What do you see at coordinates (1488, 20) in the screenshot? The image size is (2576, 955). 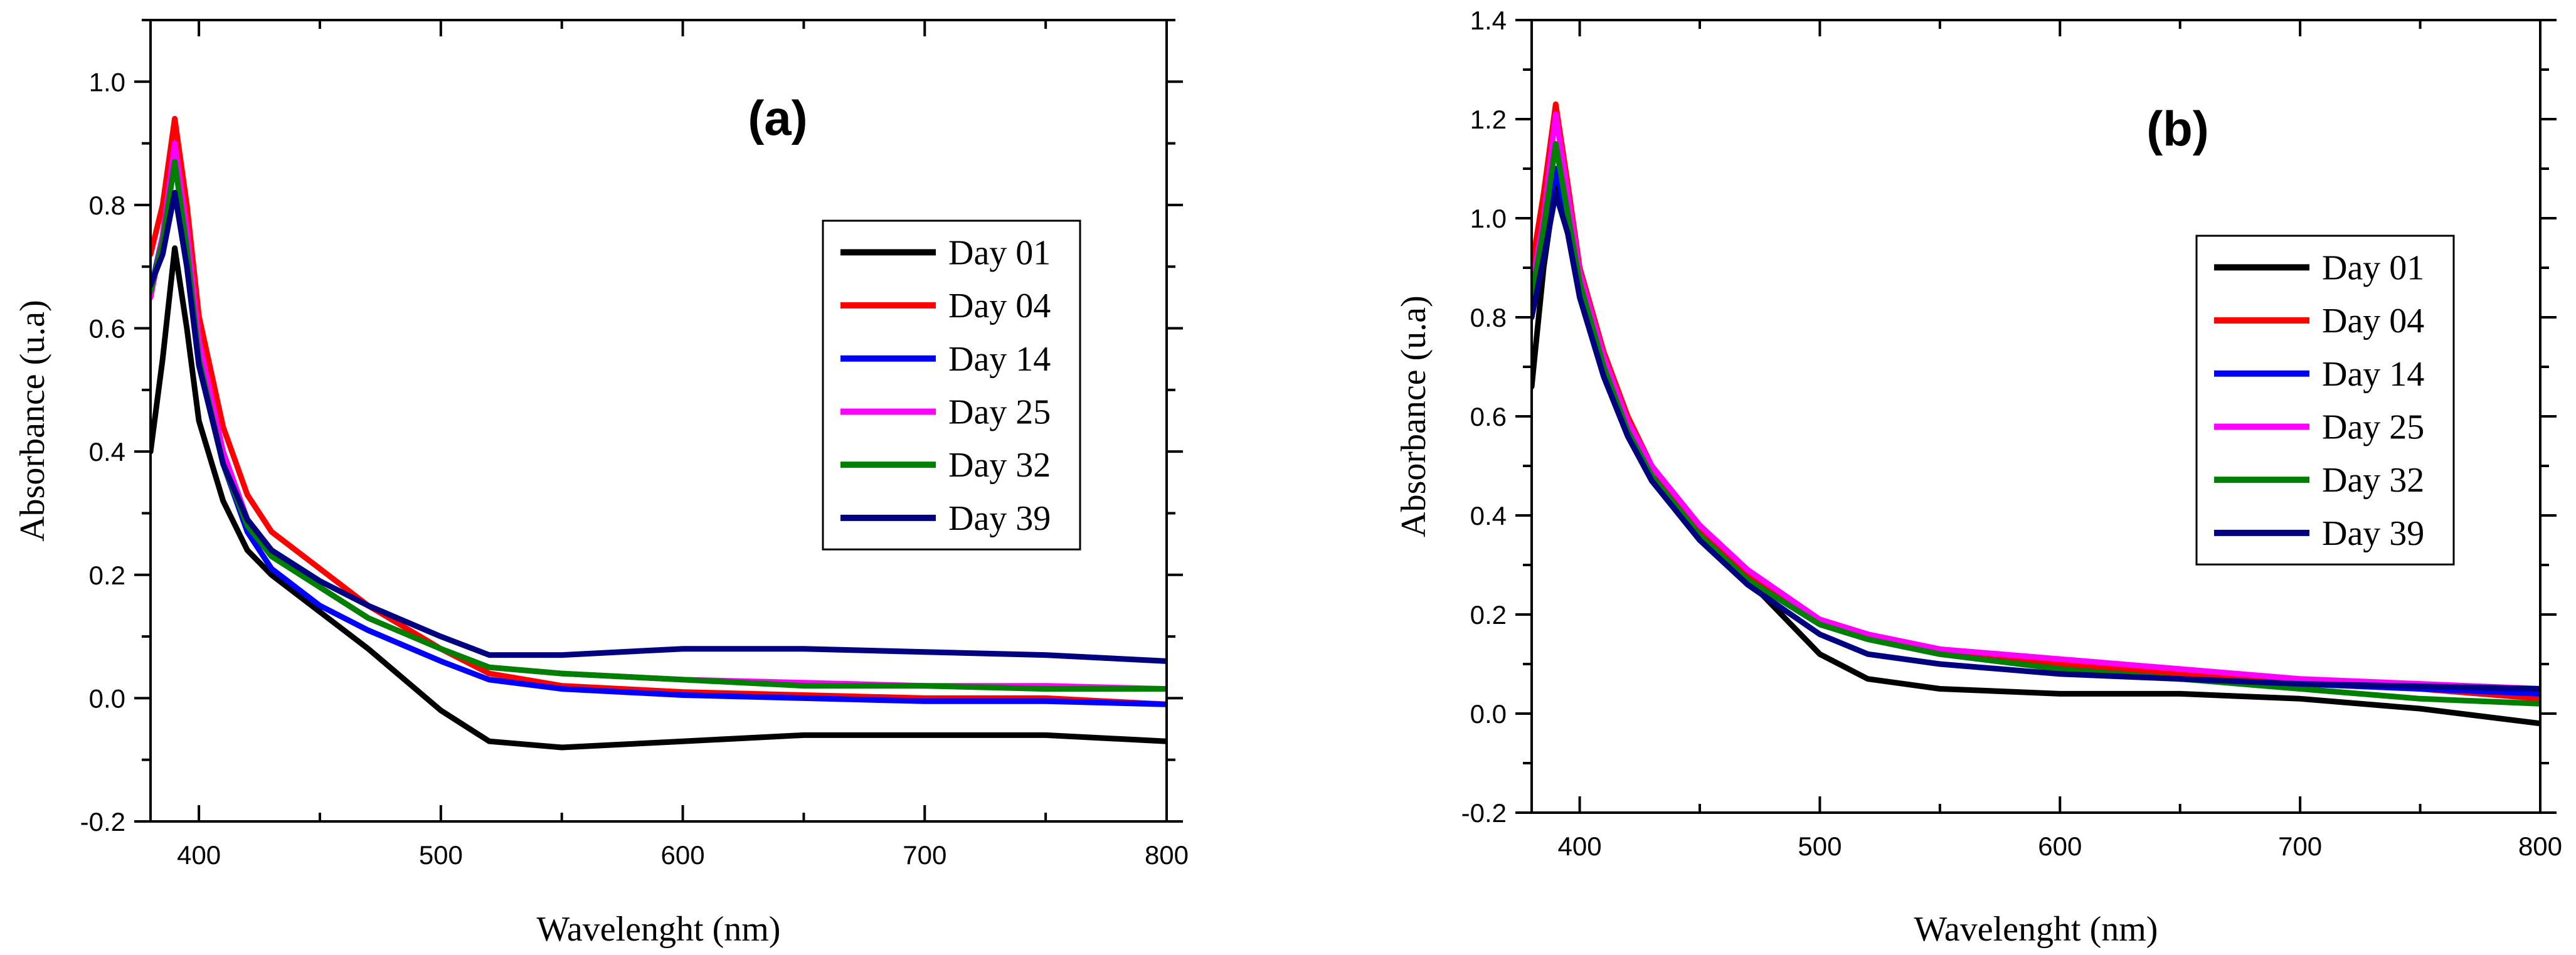 I see `y-tick-label: 1.4` at bounding box center [1488, 20].